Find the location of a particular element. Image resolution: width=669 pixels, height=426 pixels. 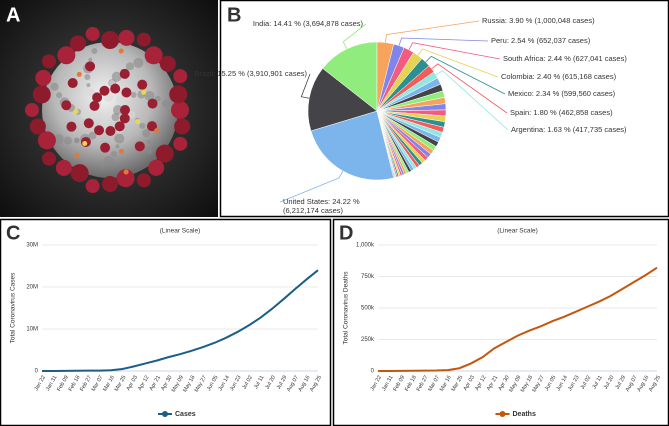

x-tick-label: Mar 25 is located at coordinates (458, 384).